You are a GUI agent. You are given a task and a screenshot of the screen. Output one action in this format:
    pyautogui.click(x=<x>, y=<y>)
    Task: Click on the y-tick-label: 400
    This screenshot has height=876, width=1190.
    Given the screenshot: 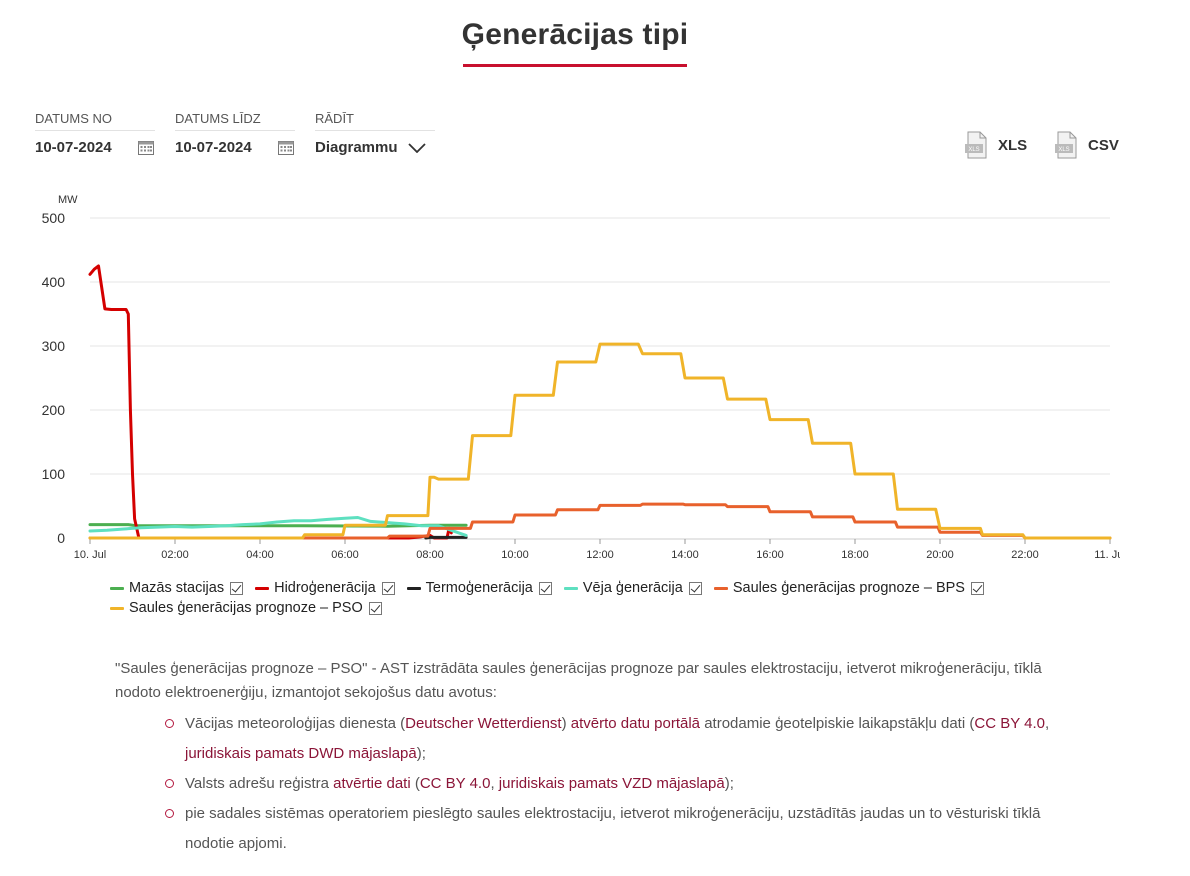 What is the action you would take?
    pyautogui.click(x=54, y=282)
    